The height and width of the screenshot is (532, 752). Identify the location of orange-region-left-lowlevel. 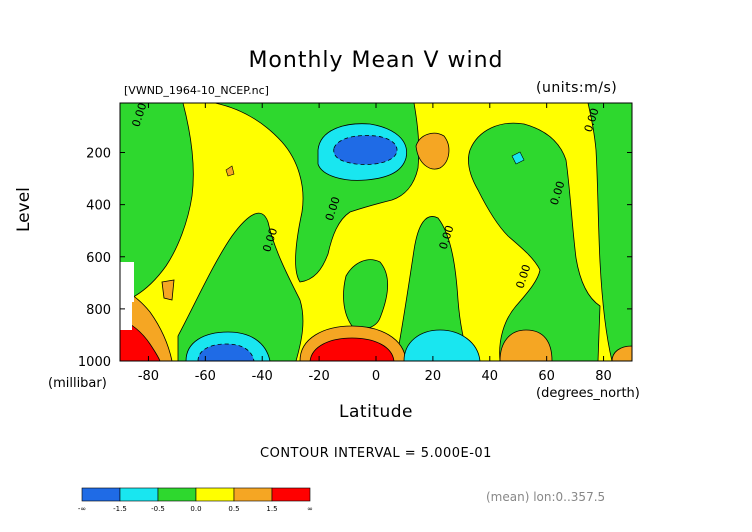
(168, 290).